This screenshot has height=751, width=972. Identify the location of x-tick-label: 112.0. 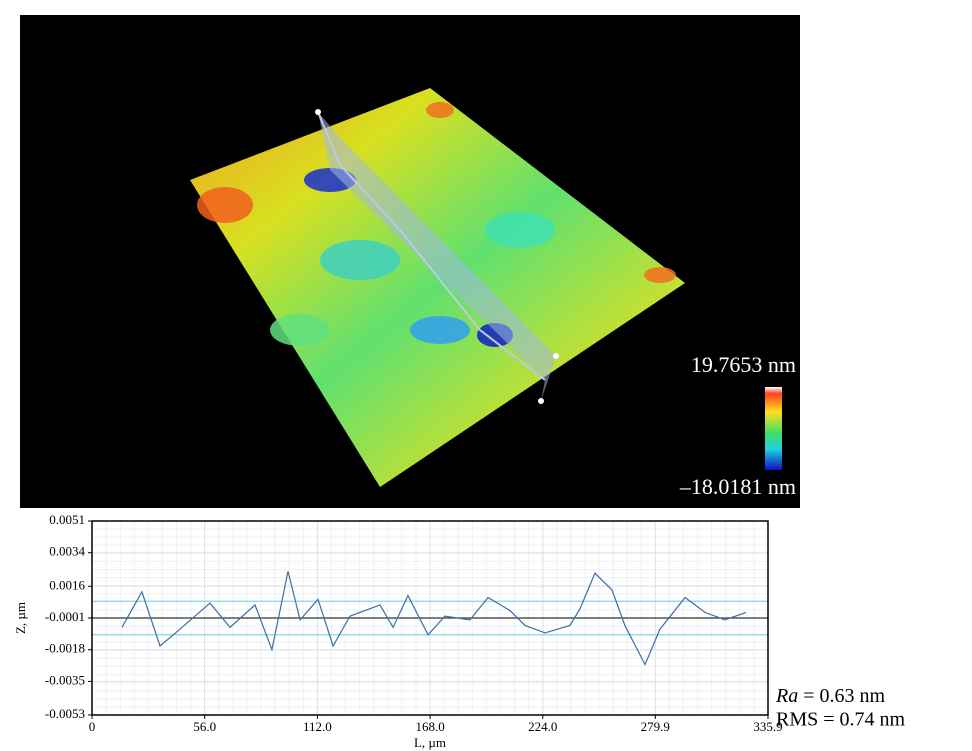
(317, 726).